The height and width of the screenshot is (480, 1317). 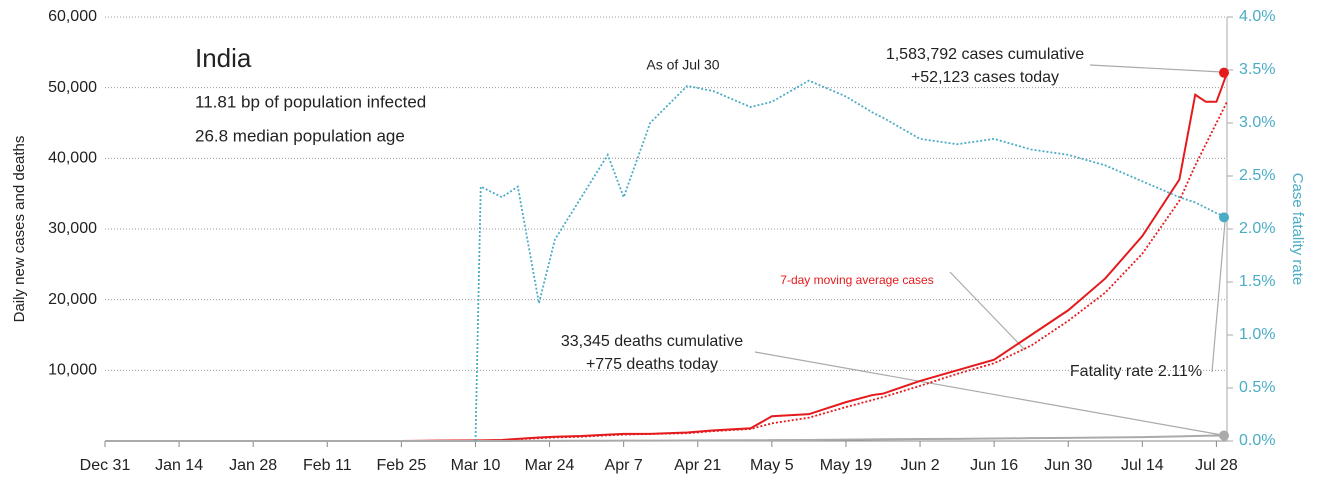 I want to click on x-tick-label: Jun 30, so click(x=1068, y=465).